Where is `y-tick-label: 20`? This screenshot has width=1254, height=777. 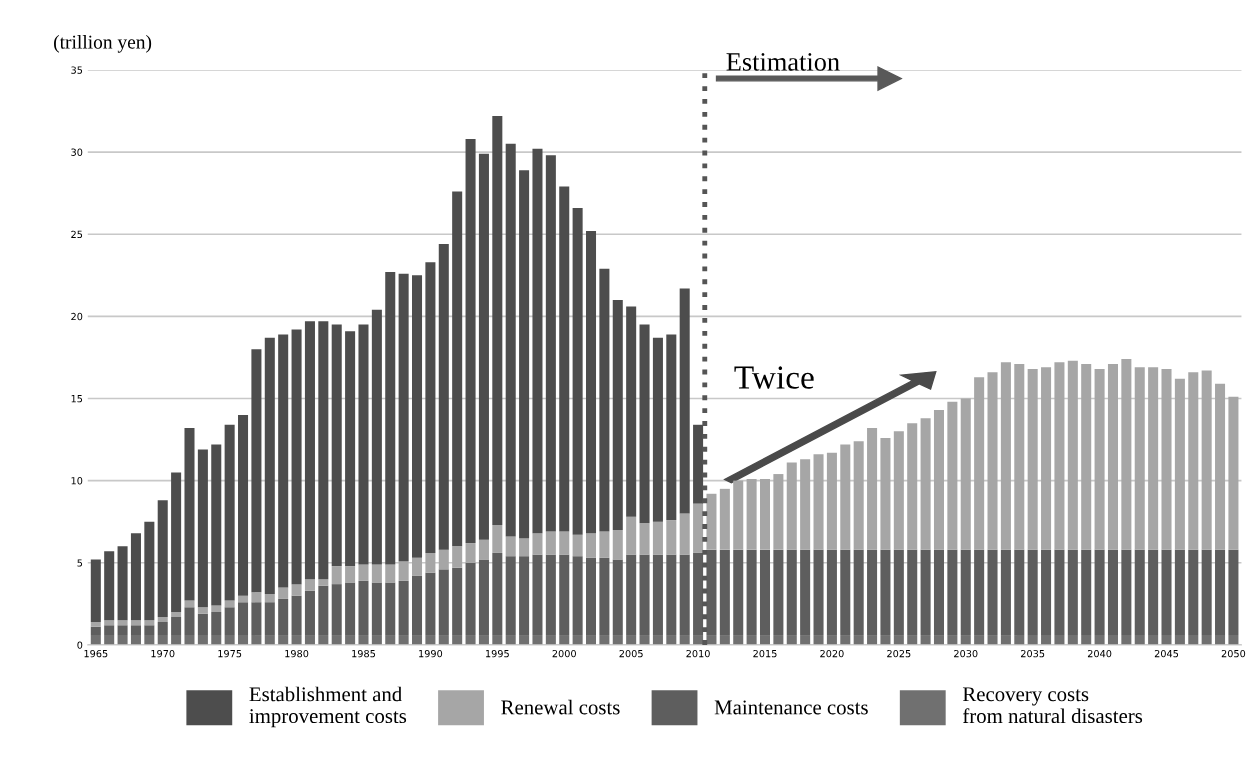
y-tick-label: 20 is located at coordinates (77, 316).